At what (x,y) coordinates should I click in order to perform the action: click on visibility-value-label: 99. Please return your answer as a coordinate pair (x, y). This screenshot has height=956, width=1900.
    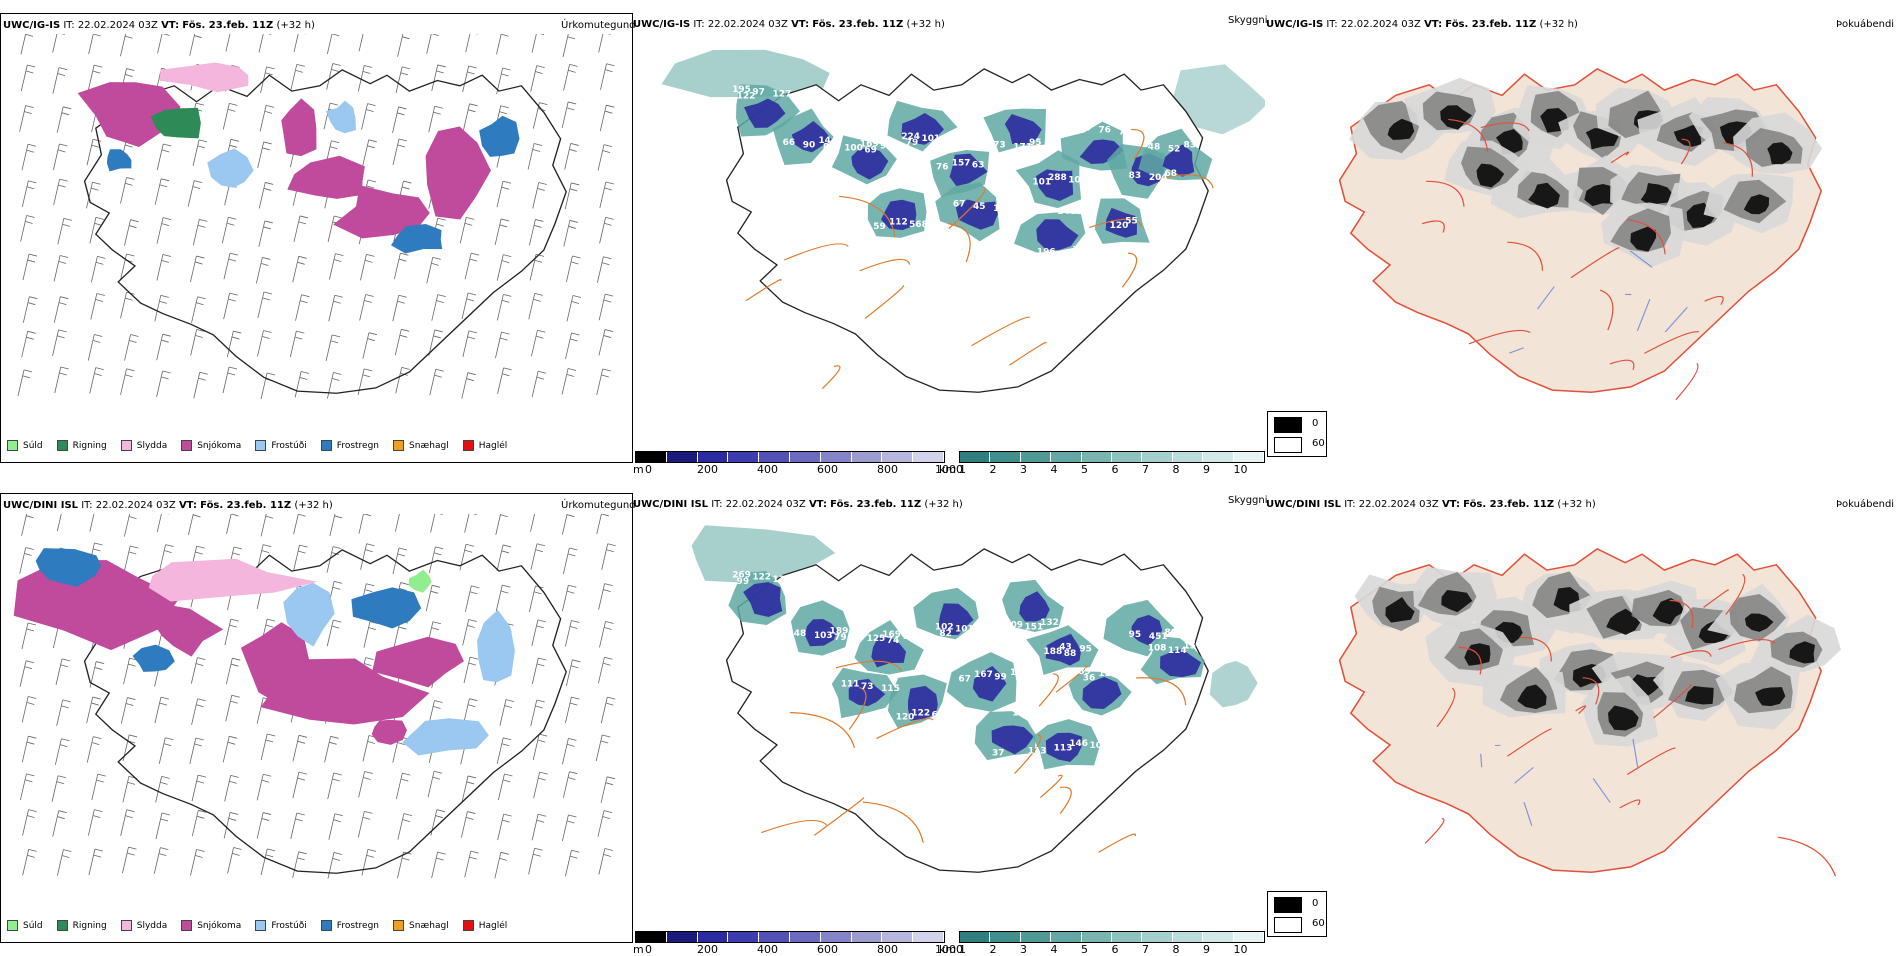
    Looking at the image, I should click on (1151, 224).